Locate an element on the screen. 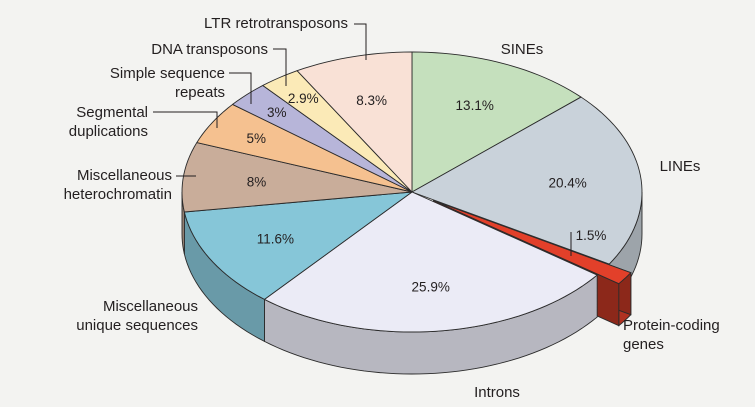 This screenshot has width=755, height=407. category-label-sines: SINEs is located at coordinates (522, 49).